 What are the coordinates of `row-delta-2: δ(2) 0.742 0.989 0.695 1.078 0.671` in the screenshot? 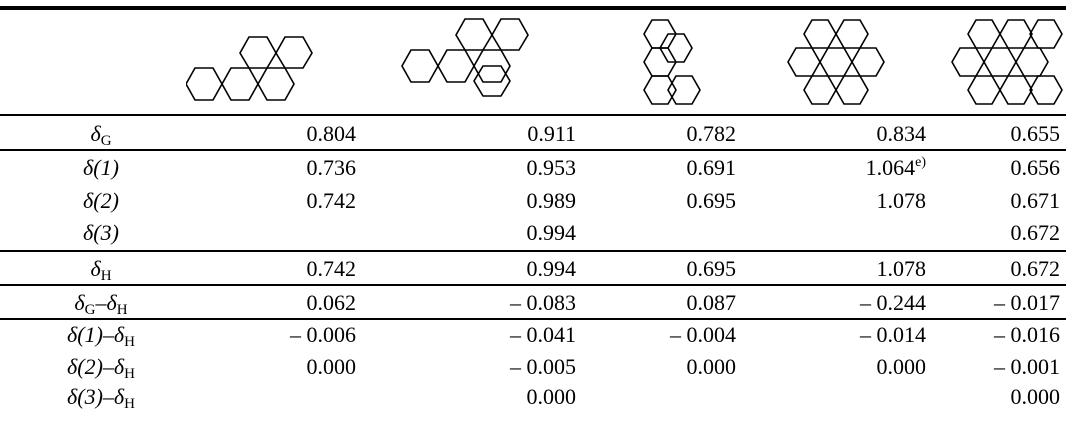 It's located at (533, 201).